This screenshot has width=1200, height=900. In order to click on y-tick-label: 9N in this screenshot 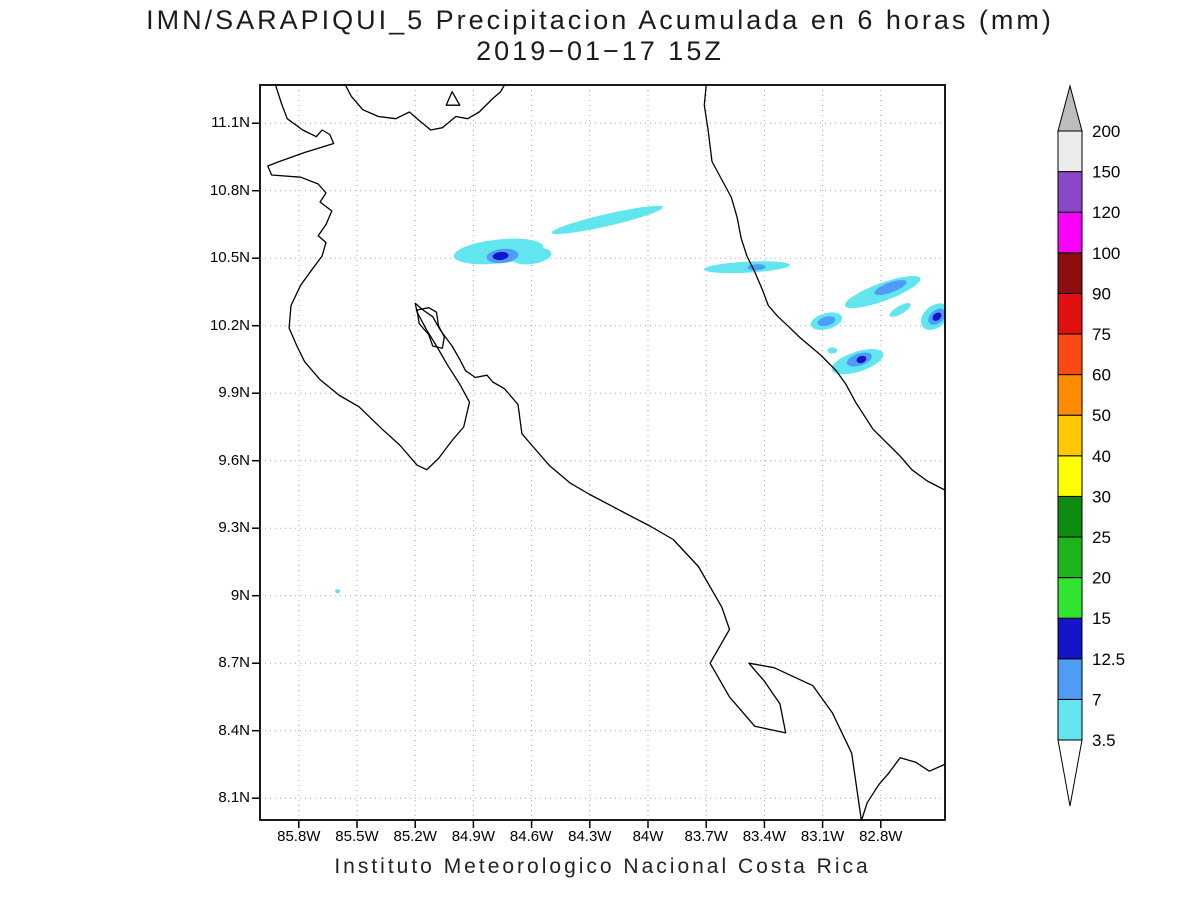, I will do `click(240, 595)`.